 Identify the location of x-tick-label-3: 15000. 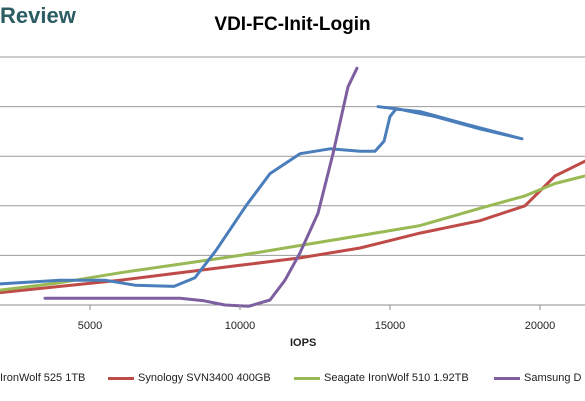
(390, 326).